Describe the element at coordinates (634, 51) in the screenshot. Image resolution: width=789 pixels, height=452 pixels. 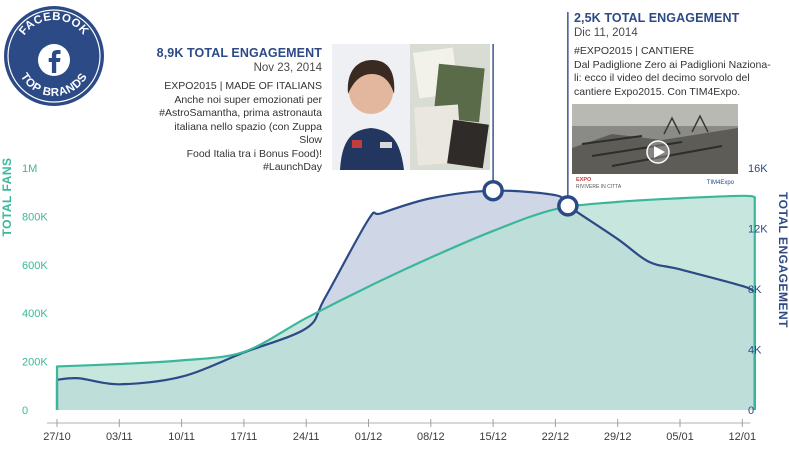
I see `callout-text-line: #EXPO2015 | CANTIERE` at that location.